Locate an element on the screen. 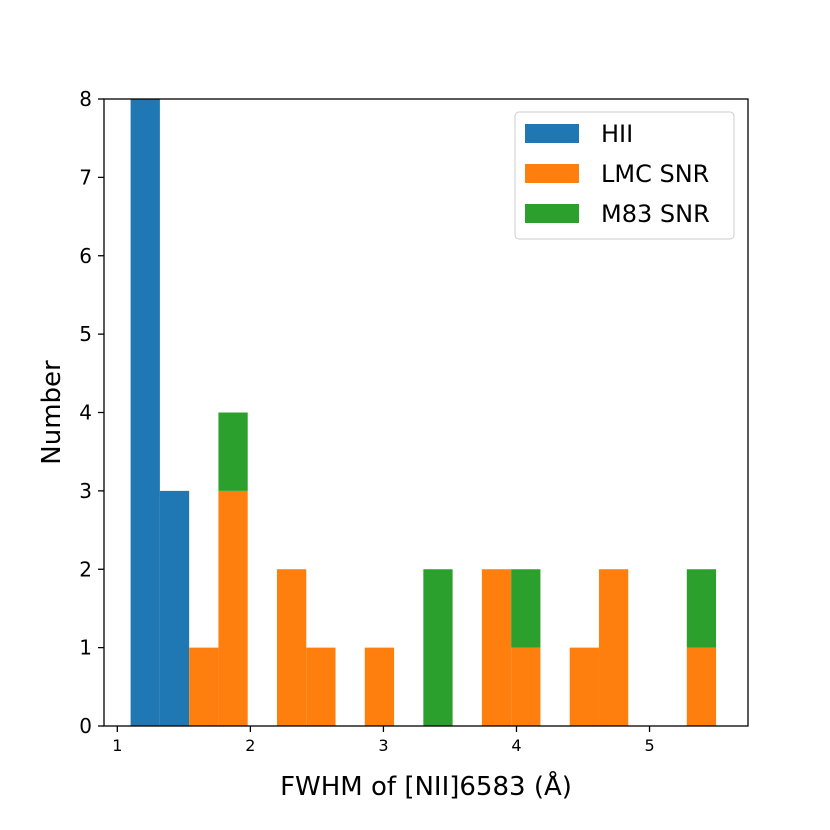 Image resolution: width=830 pixels, height=830 pixels. legend-label: M83 SNR is located at coordinates (655, 214).